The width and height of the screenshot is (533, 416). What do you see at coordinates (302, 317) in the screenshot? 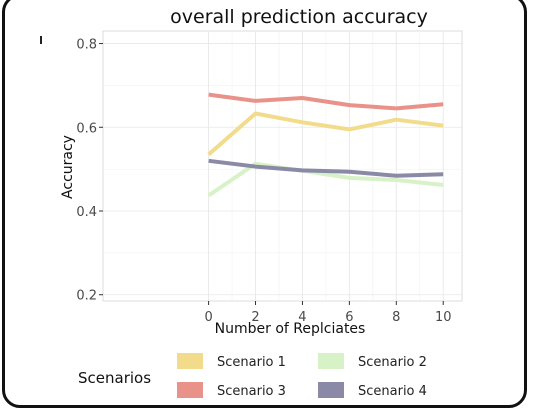
I see `x-tick-label: 4` at bounding box center [302, 317].